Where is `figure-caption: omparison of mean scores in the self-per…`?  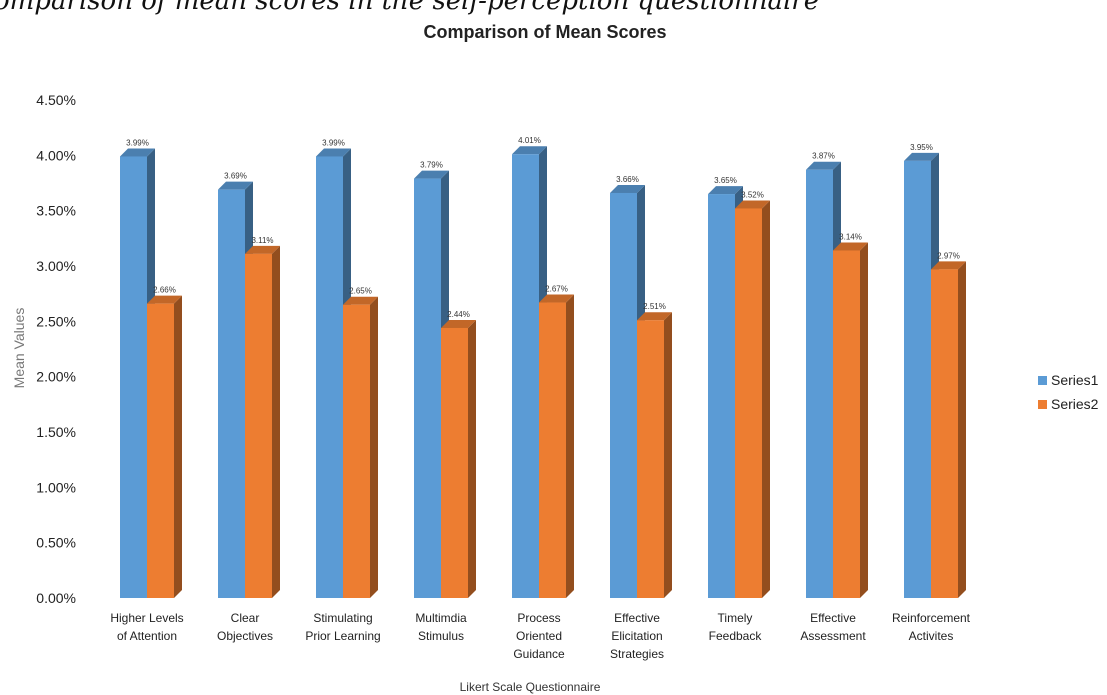 figure-caption: omparison of mean scores in the self-per… is located at coordinates (410, 8).